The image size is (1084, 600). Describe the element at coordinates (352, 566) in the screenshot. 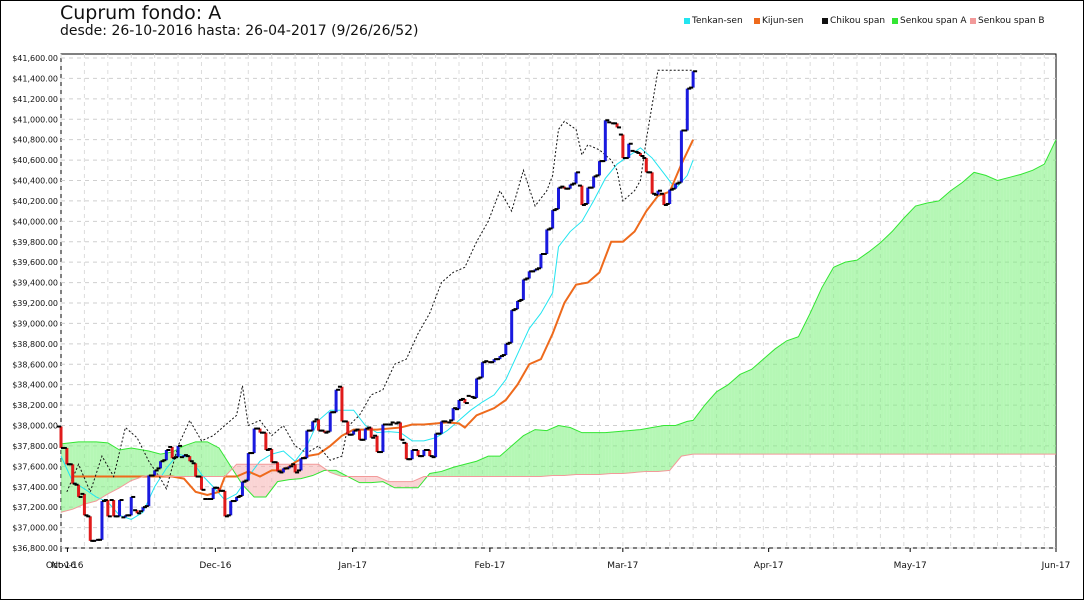

I see `x-tick-label: Jan-17` at that location.